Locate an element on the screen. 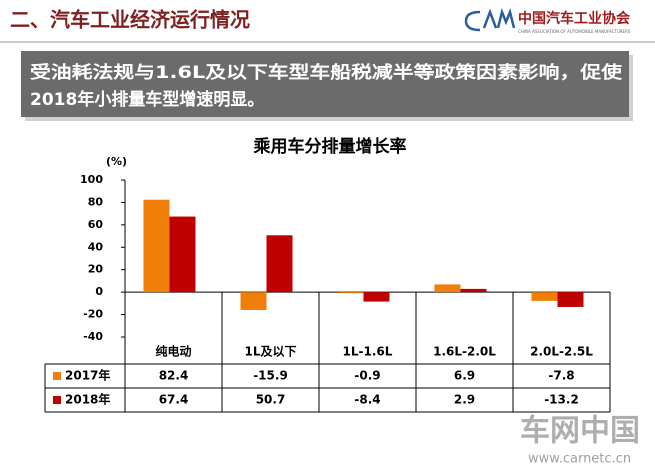  x-category-label: 1.6L-2.0L is located at coordinates (464, 352).